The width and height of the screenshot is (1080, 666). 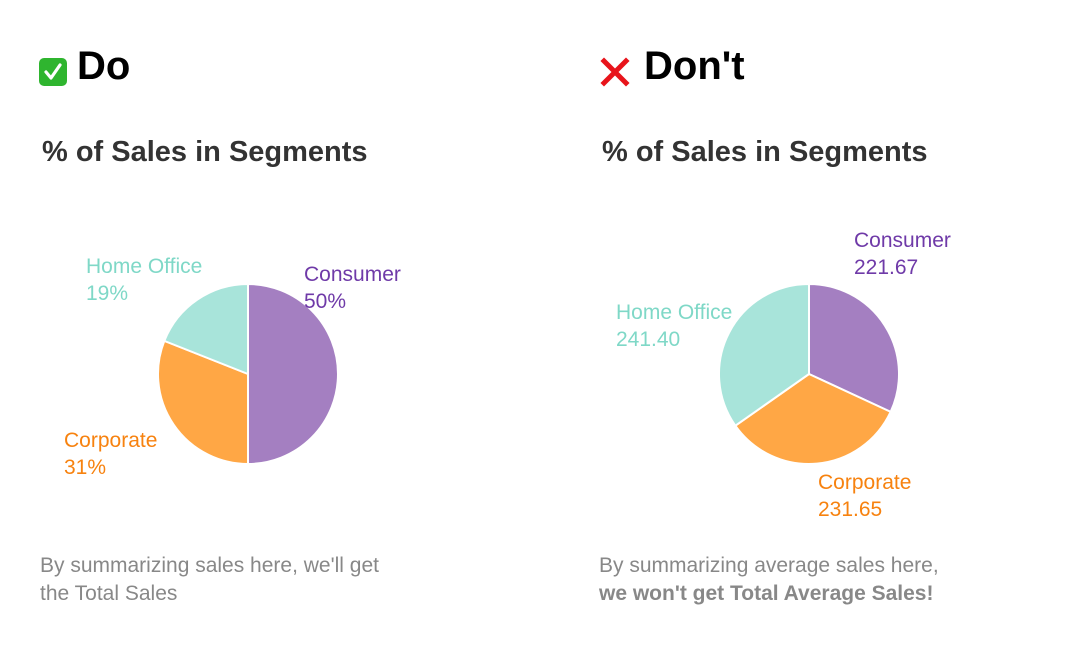 What do you see at coordinates (104, 66) in the screenshot?
I see `do-heading: Do` at bounding box center [104, 66].